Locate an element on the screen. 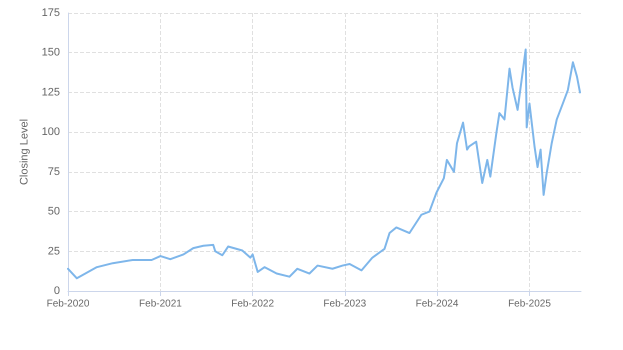  y-tick-label: 150 is located at coordinates (51, 52).